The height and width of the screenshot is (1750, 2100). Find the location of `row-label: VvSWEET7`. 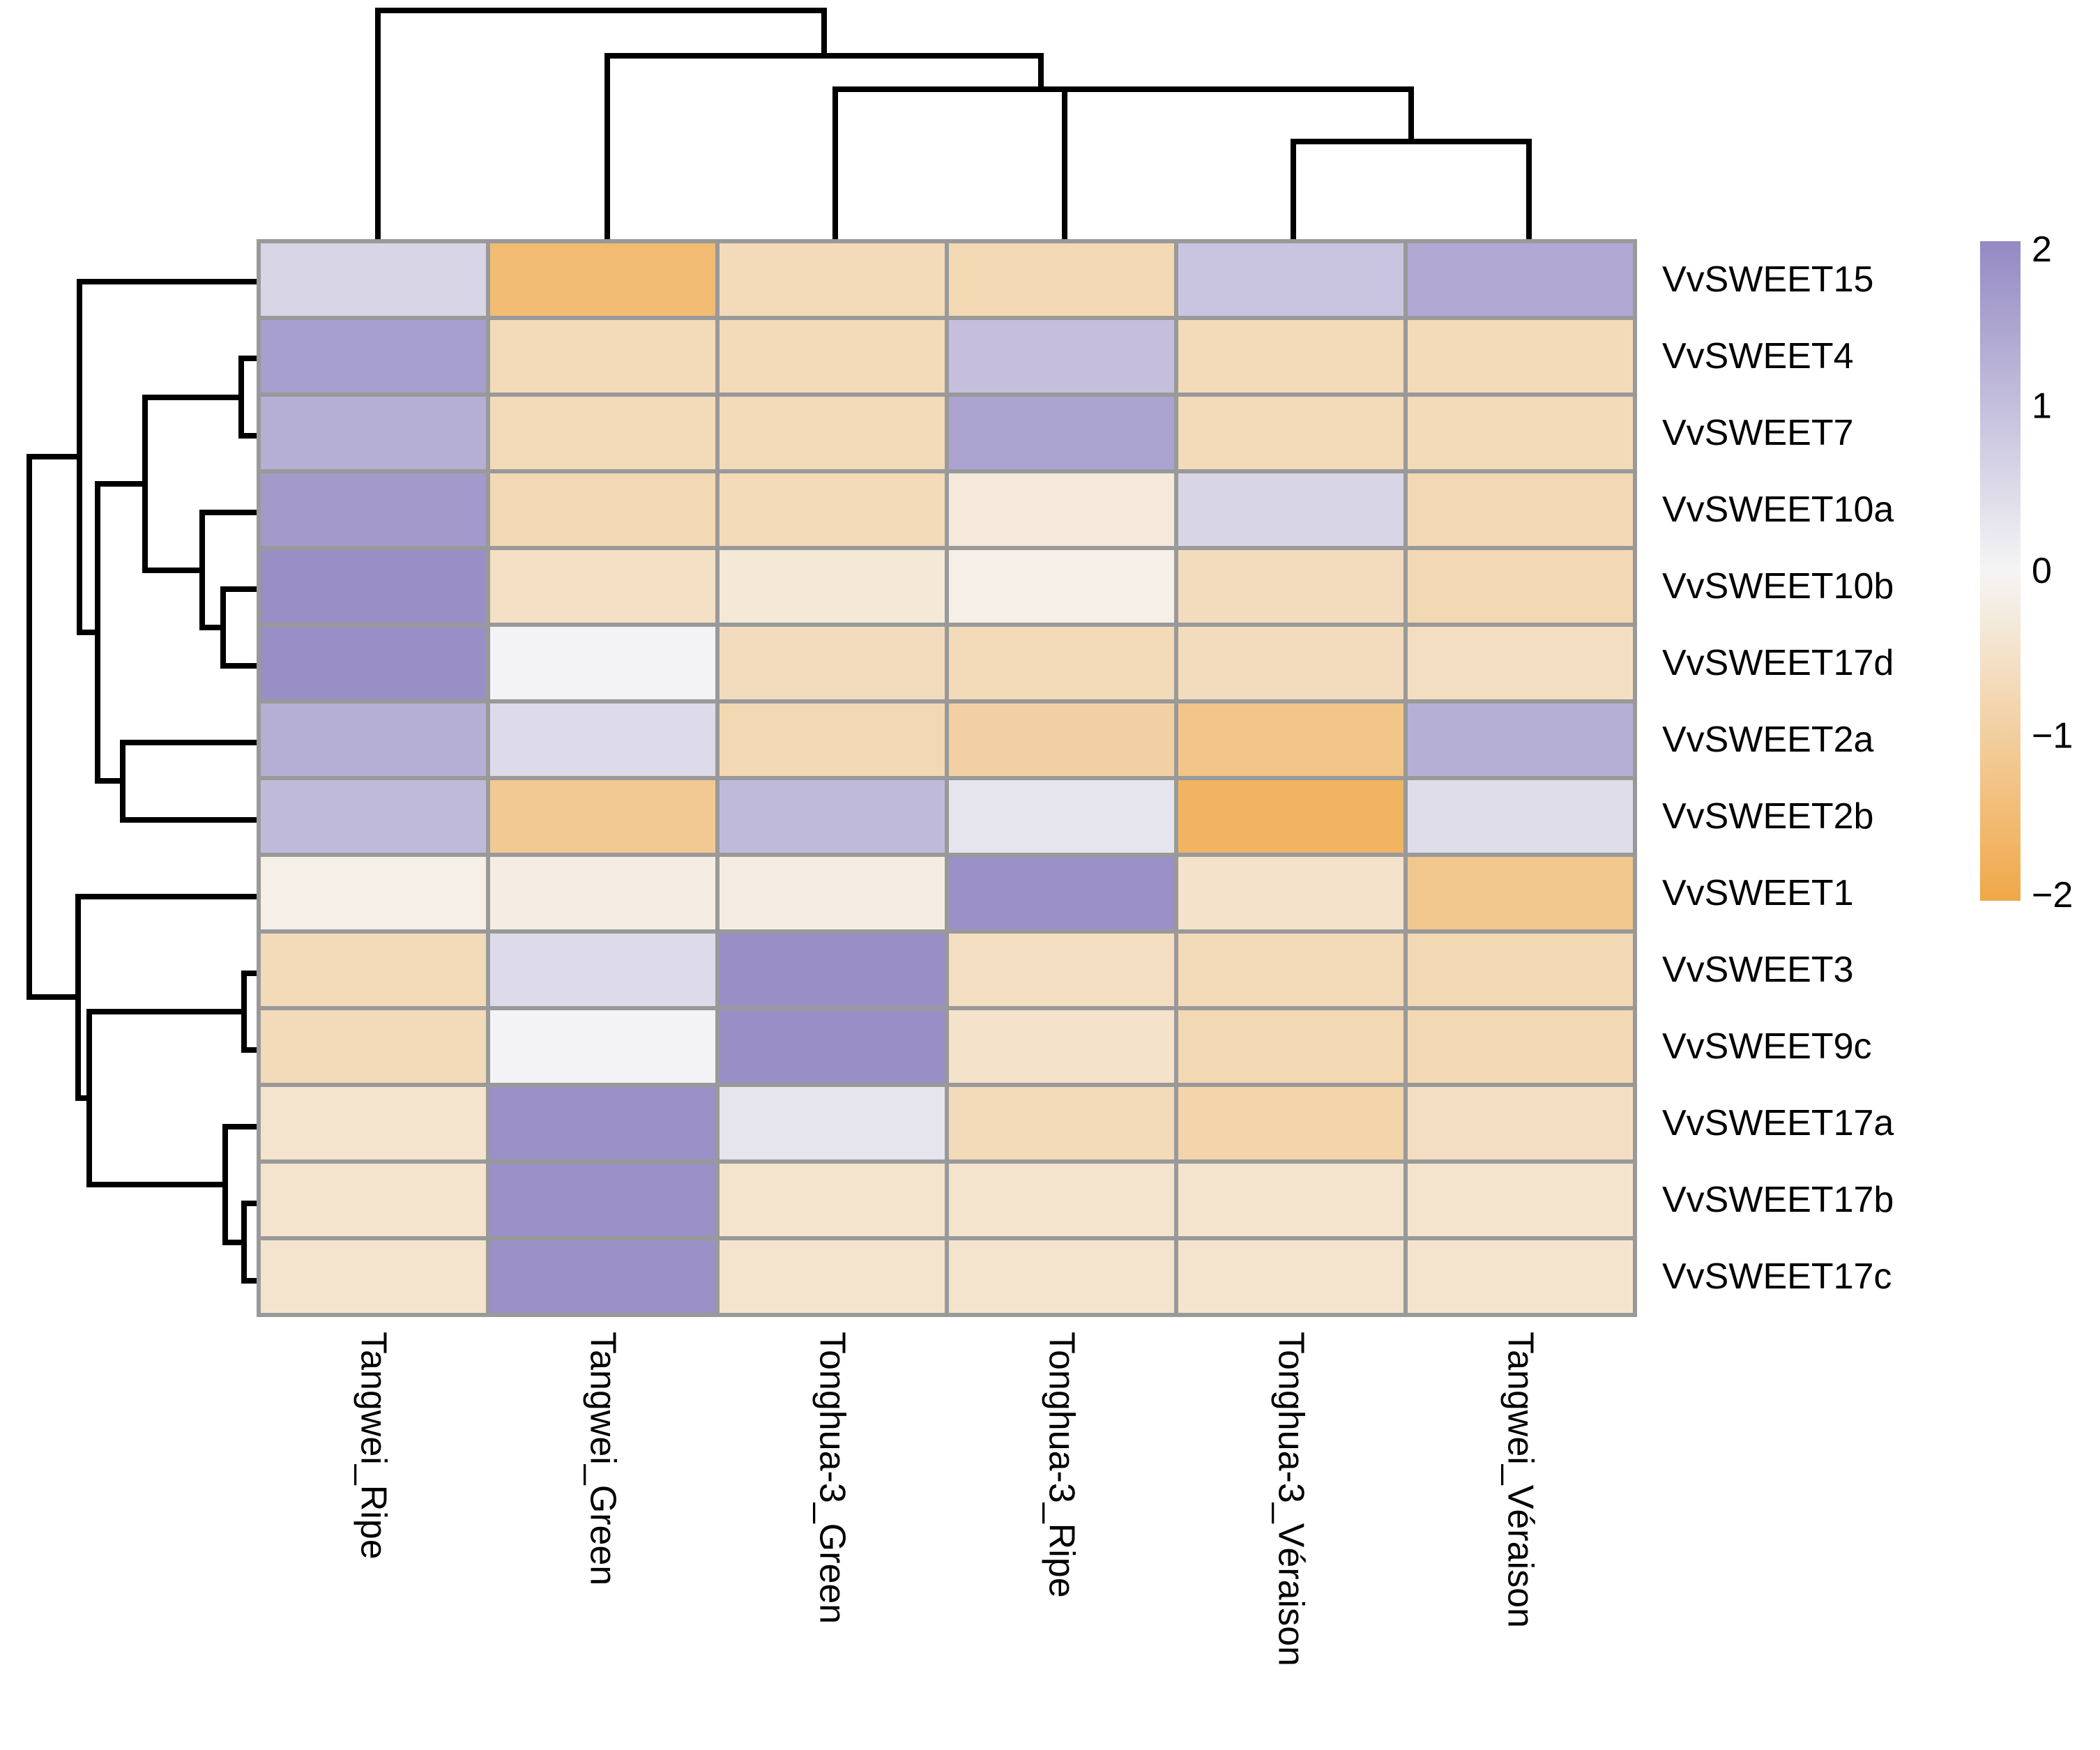

row-label: VvSWEET7 is located at coordinates (1758, 433).